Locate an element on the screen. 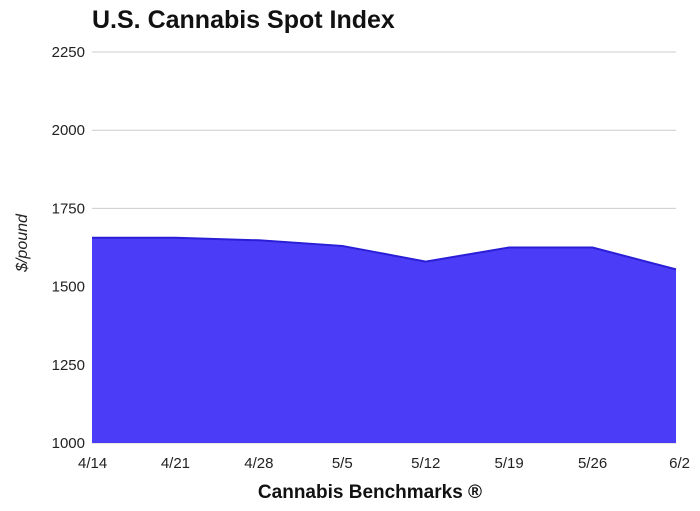 Image resolution: width=700 pixels, height=511 pixels. chart-title: U.S. Cannabis Spot Index is located at coordinates (243, 20).